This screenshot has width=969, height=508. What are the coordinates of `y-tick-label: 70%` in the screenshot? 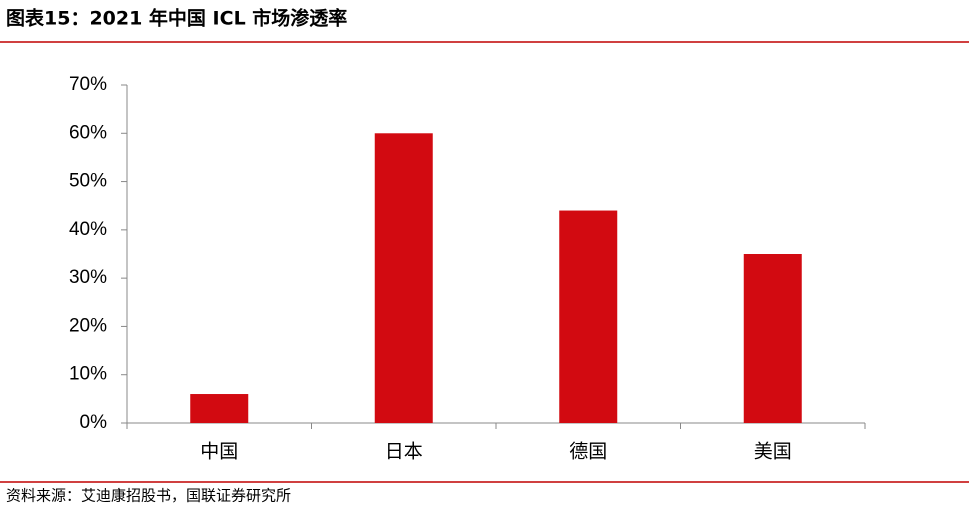 It's located at (88, 84).